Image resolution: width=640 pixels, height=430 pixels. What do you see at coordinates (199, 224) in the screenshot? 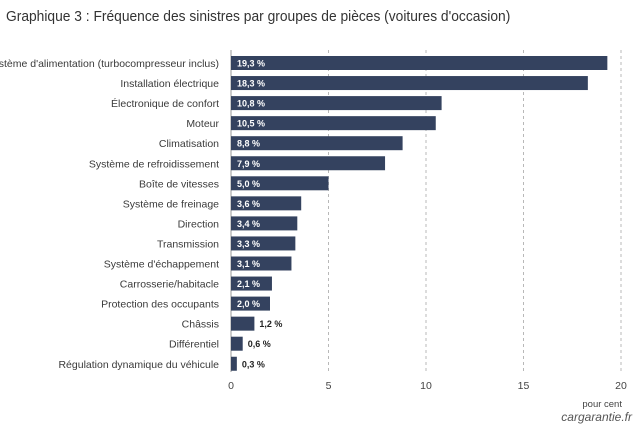
I see `category-label: Direction` at bounding box center [199, 224].